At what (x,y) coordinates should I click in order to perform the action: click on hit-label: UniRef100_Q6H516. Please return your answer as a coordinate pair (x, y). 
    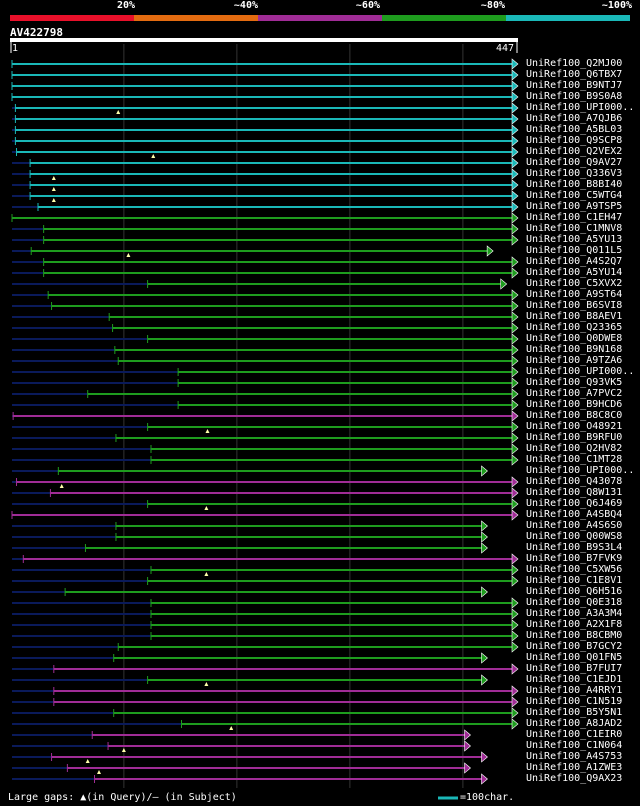
    Looking at the image, I should click on (574, 591).